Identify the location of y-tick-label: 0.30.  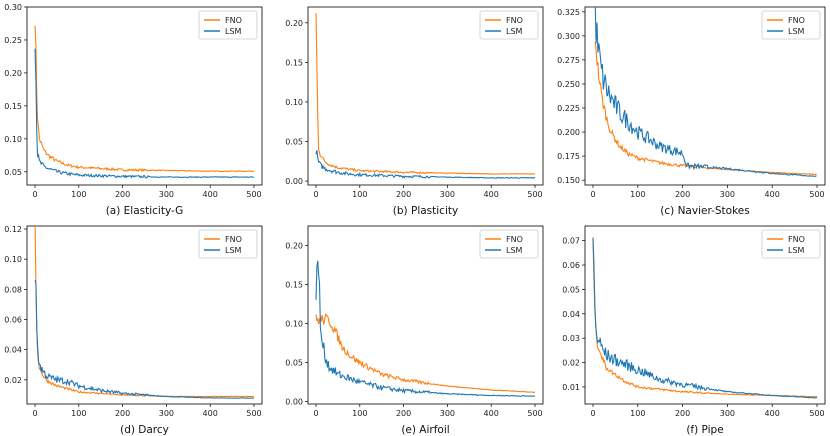
(13, 7).